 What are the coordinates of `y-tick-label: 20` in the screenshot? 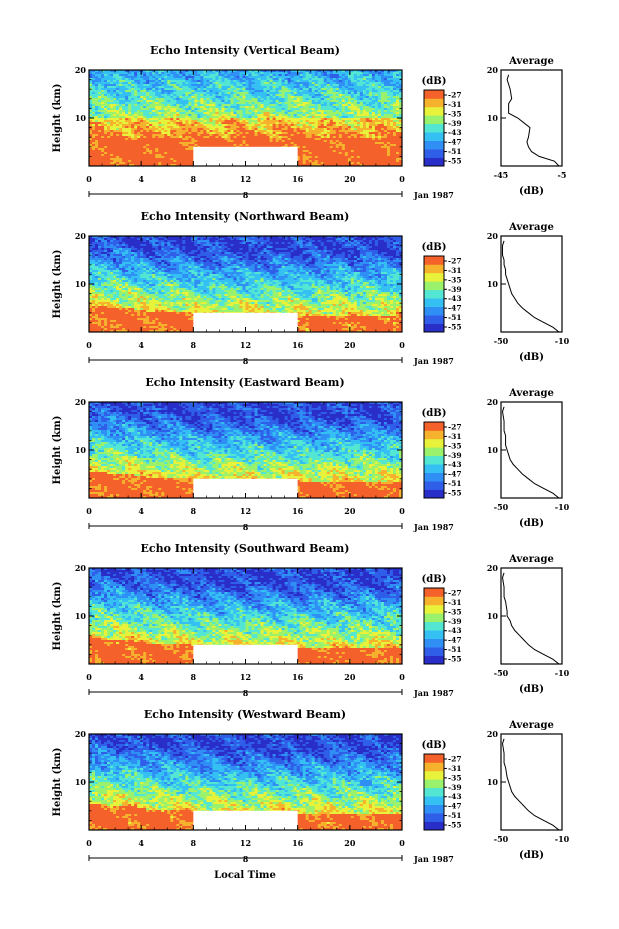 It's located at (81, 70).